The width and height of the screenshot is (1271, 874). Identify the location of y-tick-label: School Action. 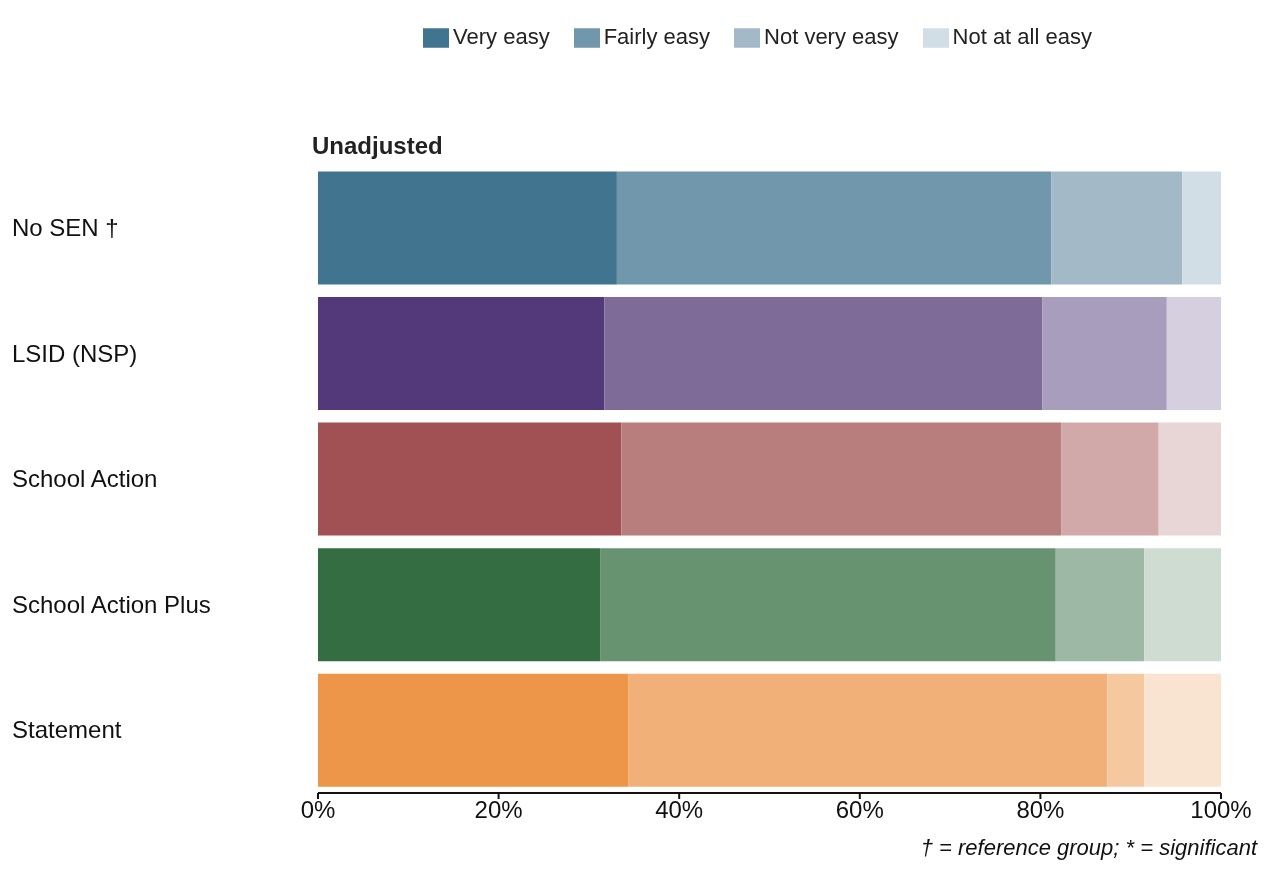
(85, 479).